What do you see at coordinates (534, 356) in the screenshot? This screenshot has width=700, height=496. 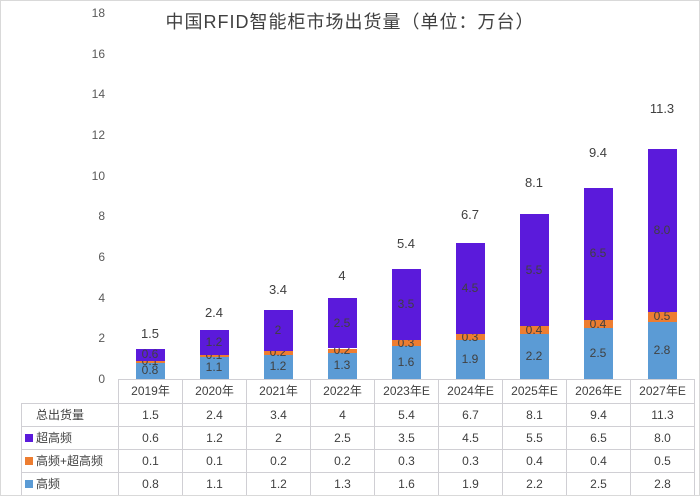 I see `bar-segment: 2.2` at bounding box center [534, 356].